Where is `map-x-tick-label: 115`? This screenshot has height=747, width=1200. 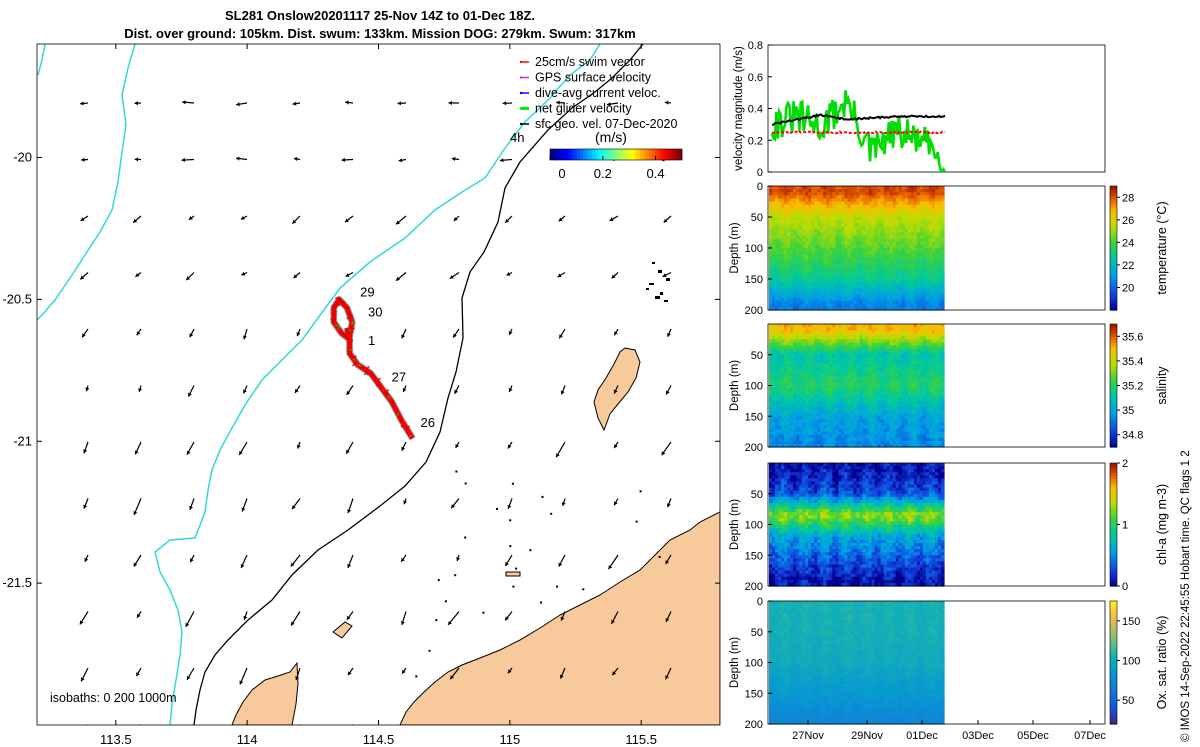
map-x-tick-label: 115 is located at coordinates (509, 739).